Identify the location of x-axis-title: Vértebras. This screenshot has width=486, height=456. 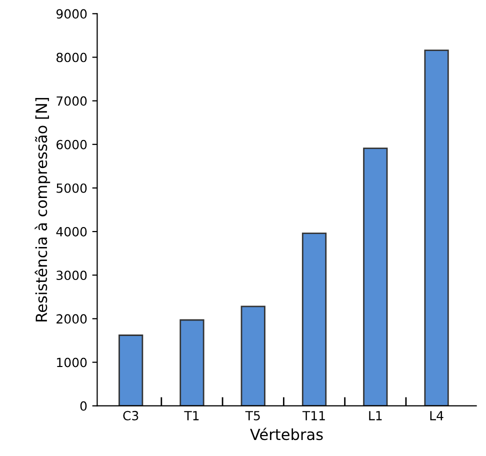
(286, 434).